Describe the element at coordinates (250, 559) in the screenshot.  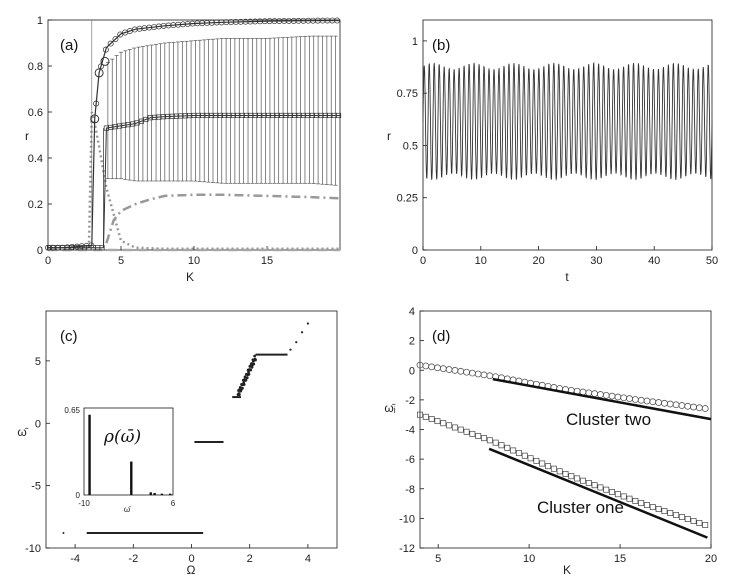
I see `panel-c-xtick-label: 2` at that location.